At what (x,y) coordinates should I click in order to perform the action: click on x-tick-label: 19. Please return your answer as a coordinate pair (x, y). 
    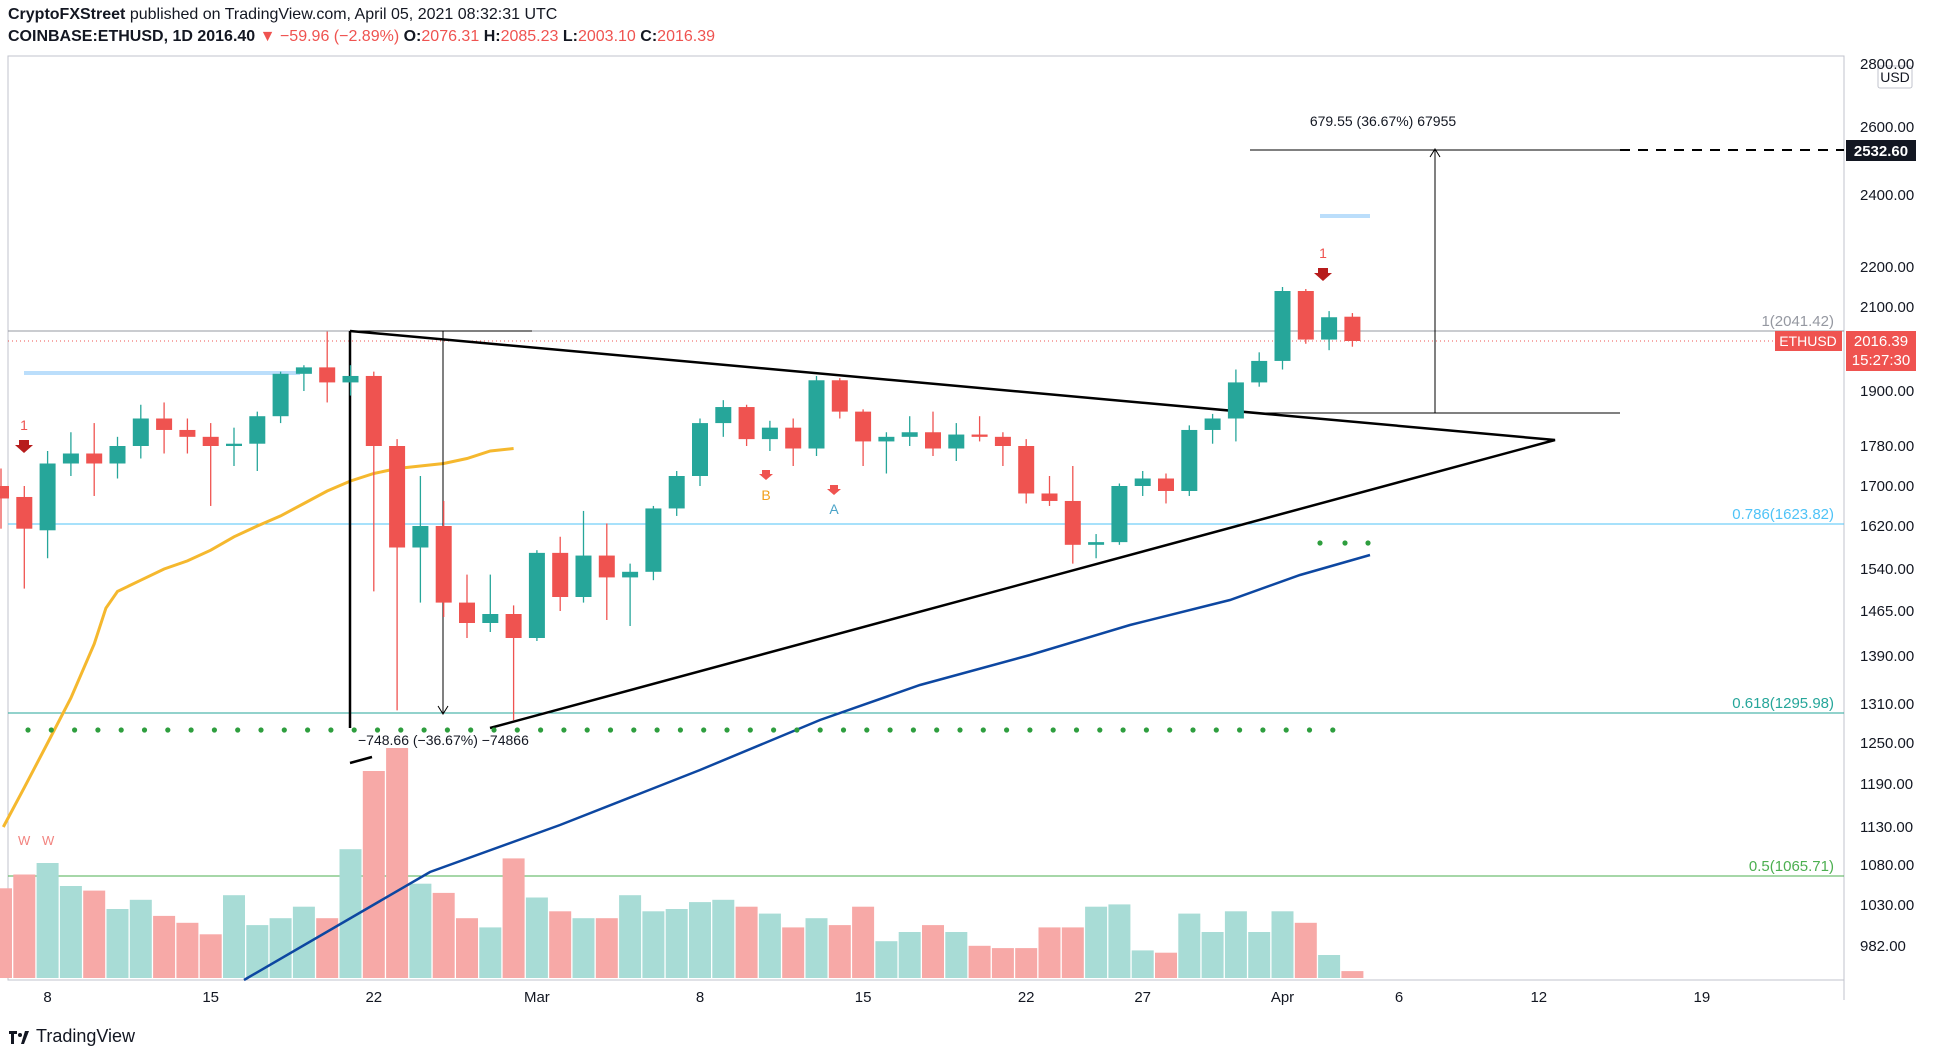
    Looking at the image, I should click on (1702, 997).